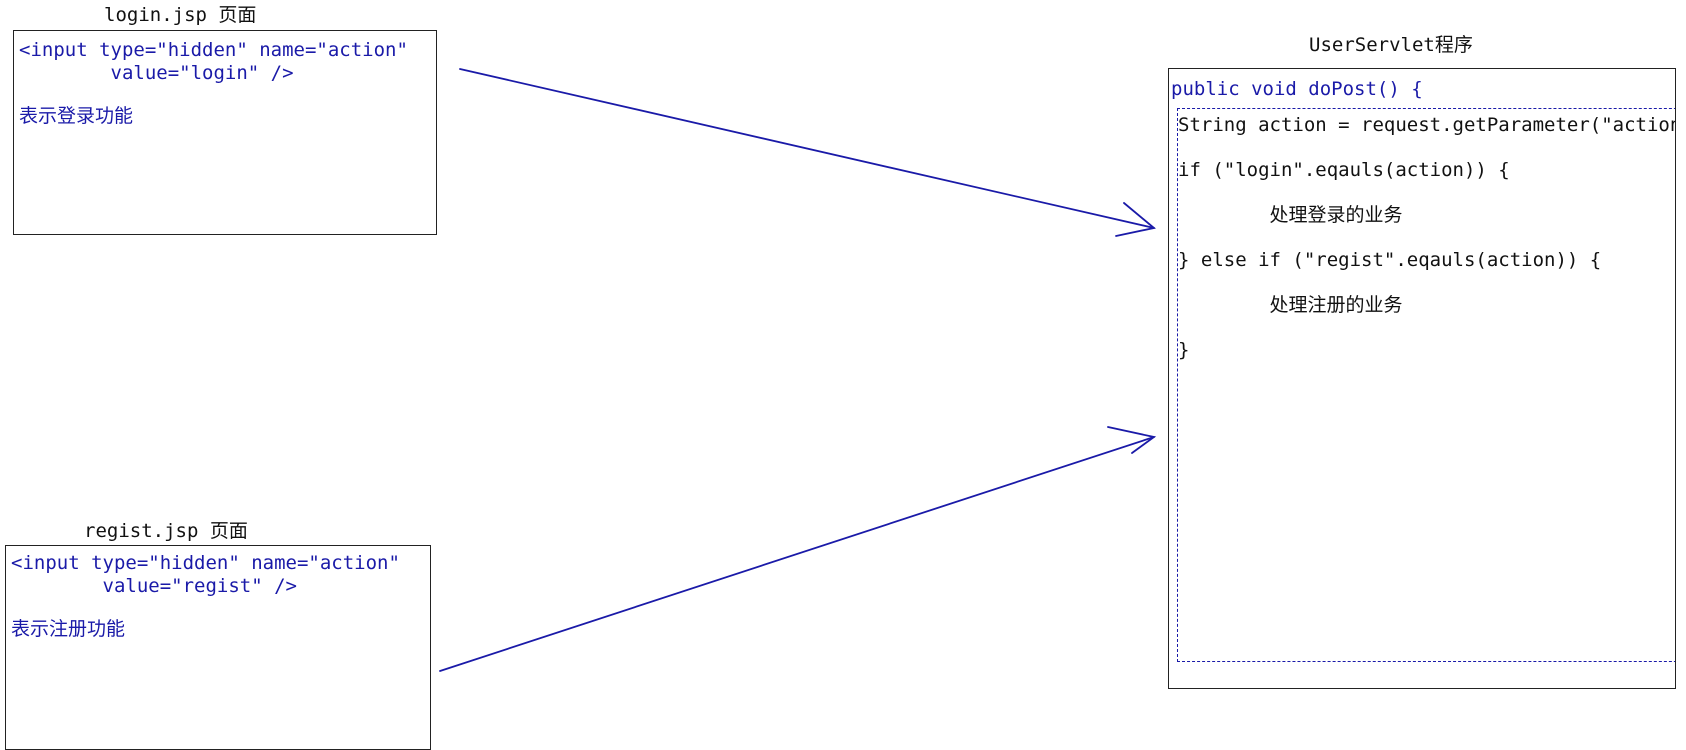 The image size is (1686, 750). Describe the element at coordinates (808, 152) in the screenshot. I see `login-to-servlet-arrow` at that location.